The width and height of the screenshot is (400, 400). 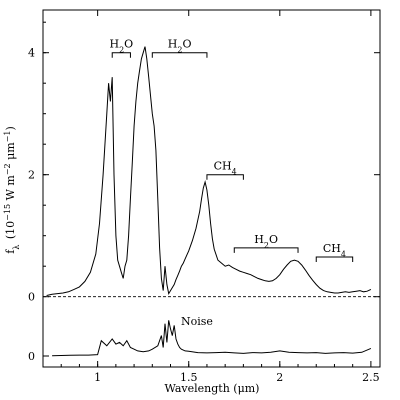 I want to click on noise-series, so click(x=212, y=338).